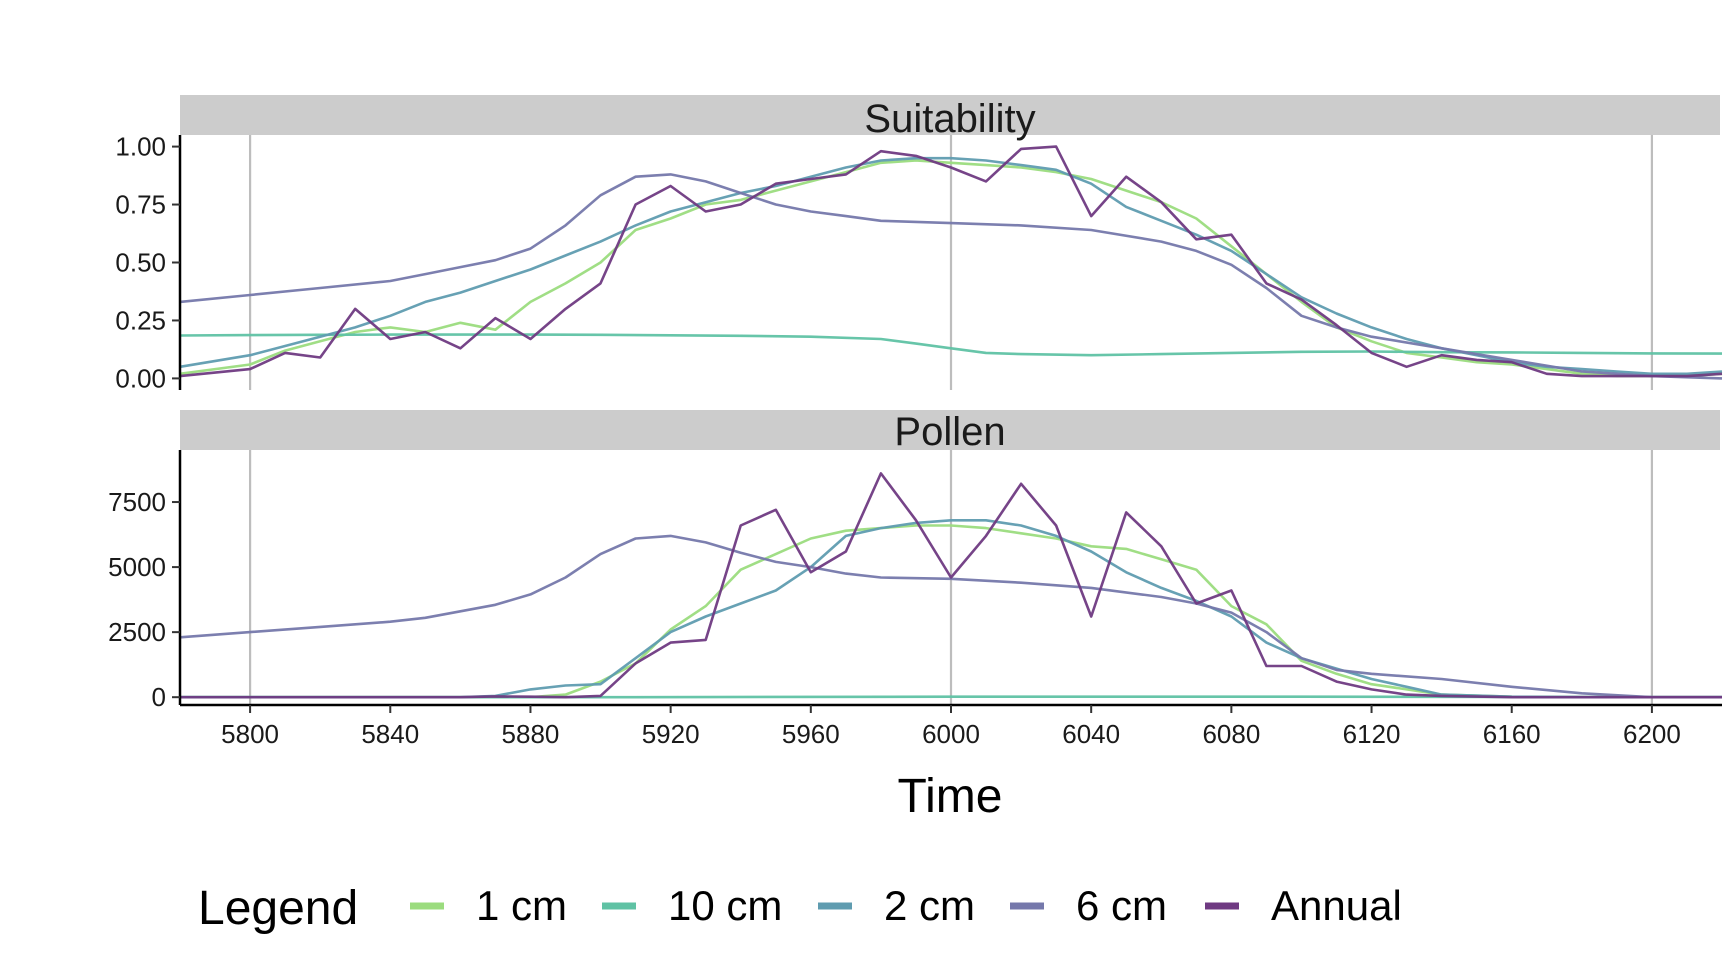 This screenshot has height=960, width=1728. What do you see at coordinates (1336, 905) in the screenshot?
I see `legend-label-annual: Annual` at bounding box center [1336, 905].